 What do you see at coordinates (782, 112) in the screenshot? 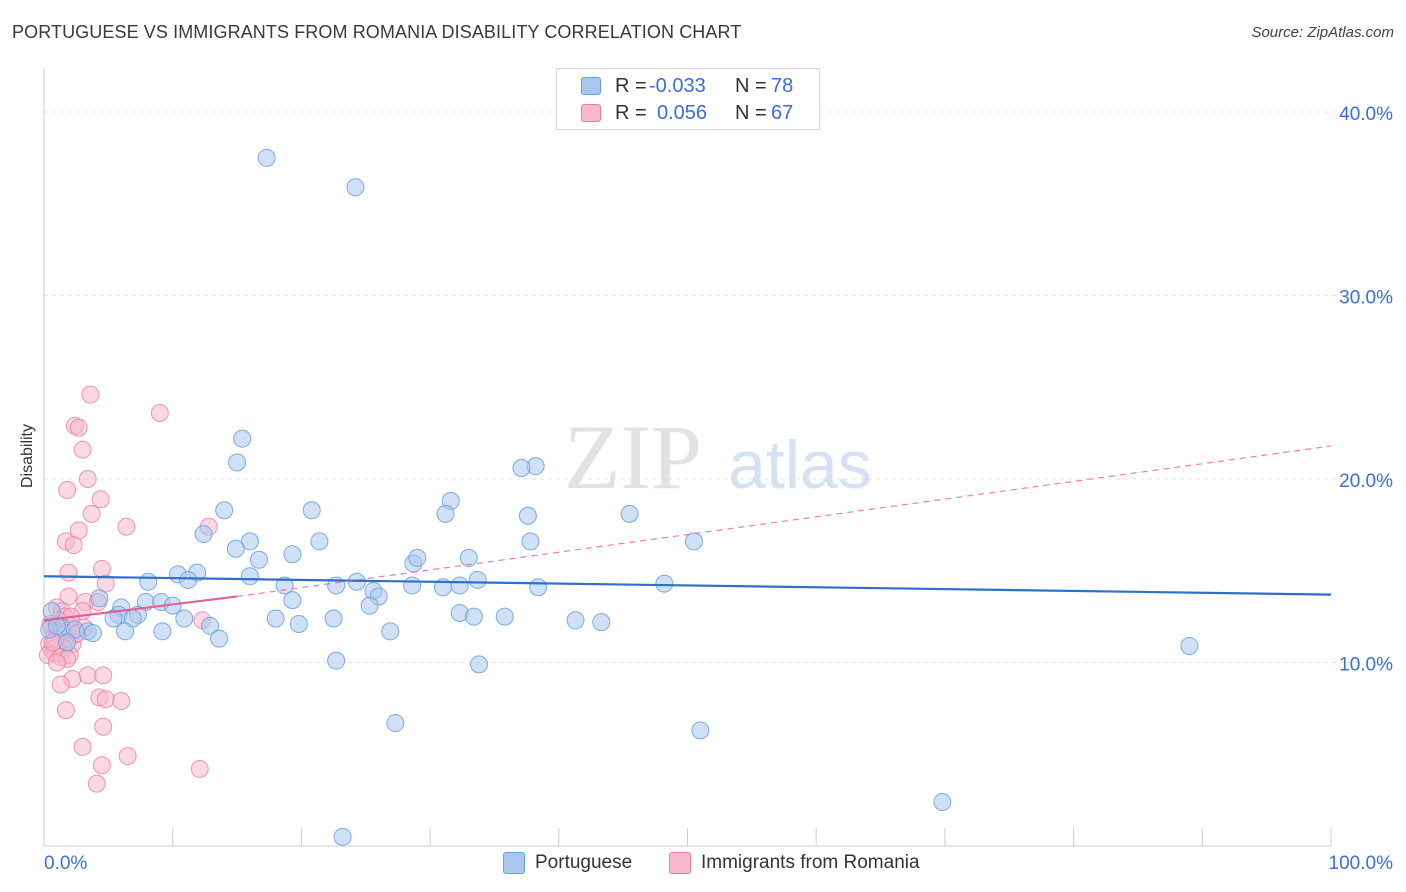
I see `legend-n-value-romania: 67` at bounding box center [782, 112].